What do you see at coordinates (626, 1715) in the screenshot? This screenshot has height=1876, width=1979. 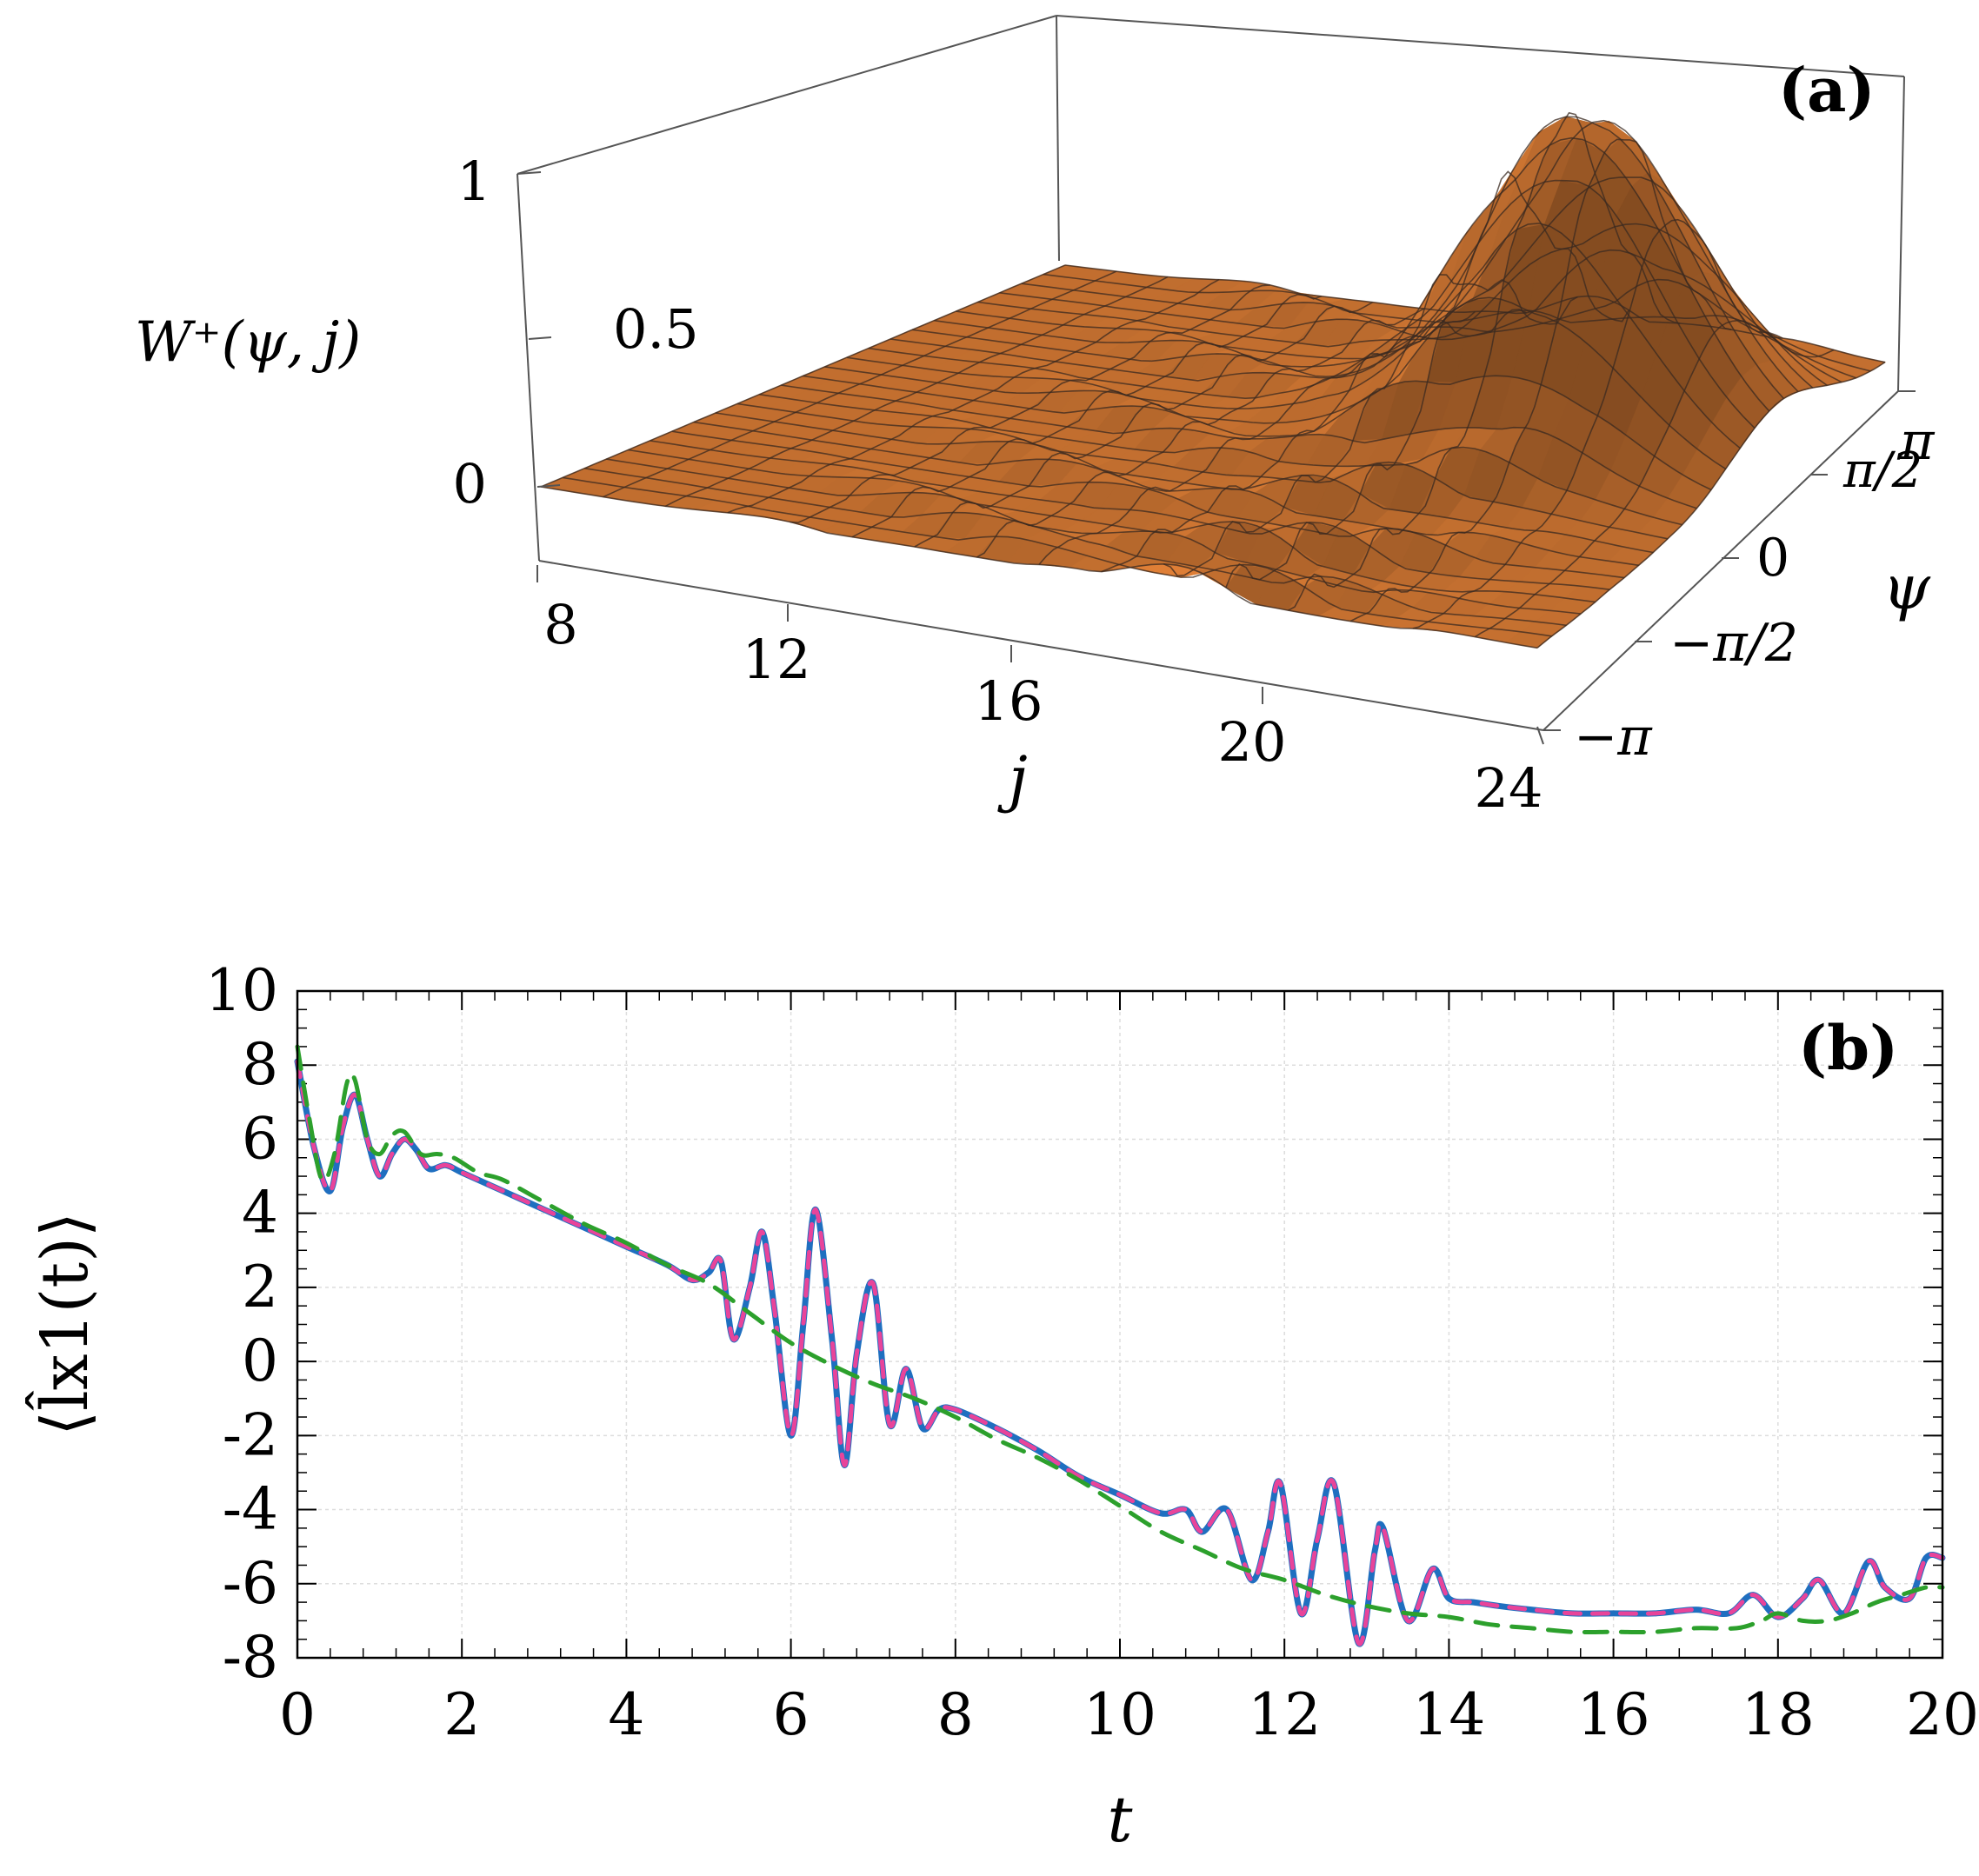 I see `x-tick-label: 4` at bounding box center [626, 1715].